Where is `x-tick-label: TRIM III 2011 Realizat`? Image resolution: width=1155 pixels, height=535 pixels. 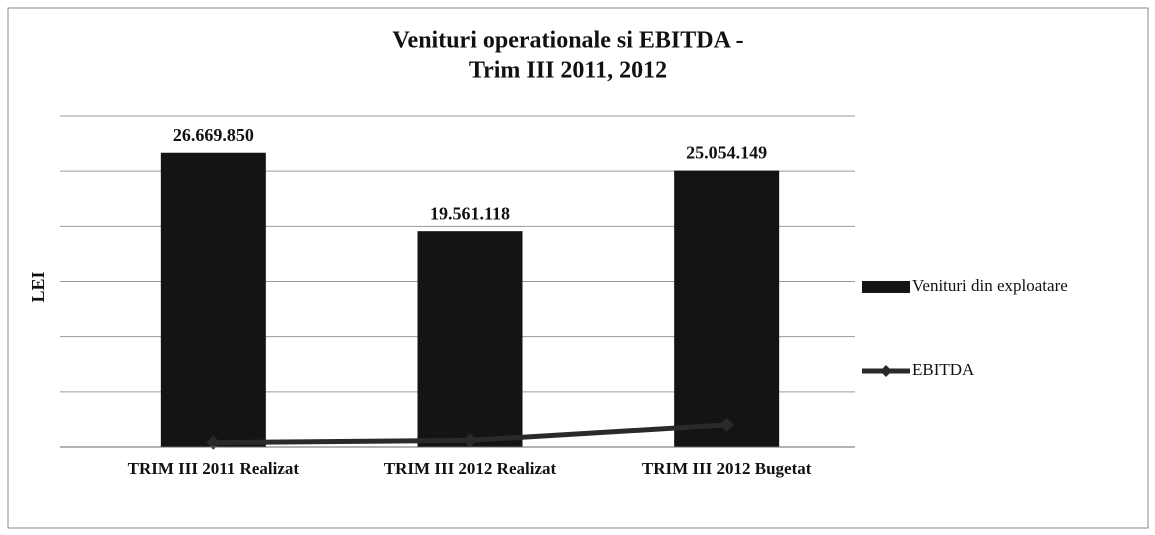 x-tick-label: TRIM III 2011 Realizat is located at coordinates (214, 468).